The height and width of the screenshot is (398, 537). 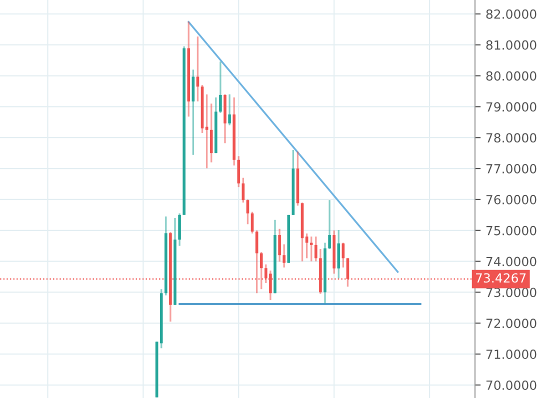 What do you see at coordinates (511, 323) in the screenshot?
I see `y-tick-label: 72.0000` at bounding box center [511, 323].